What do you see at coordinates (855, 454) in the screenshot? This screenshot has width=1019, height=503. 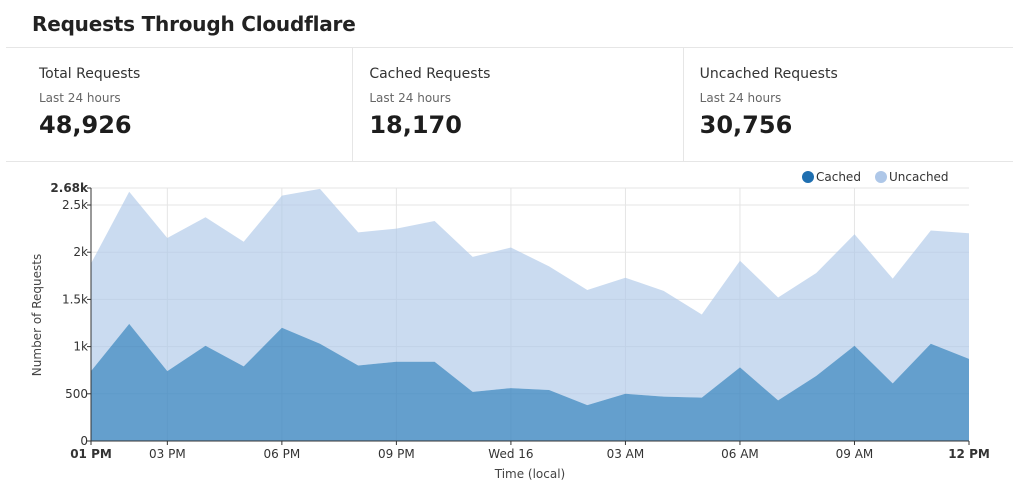 I see `x-tick-label: 09 AM` at bounding box center [855, 454].